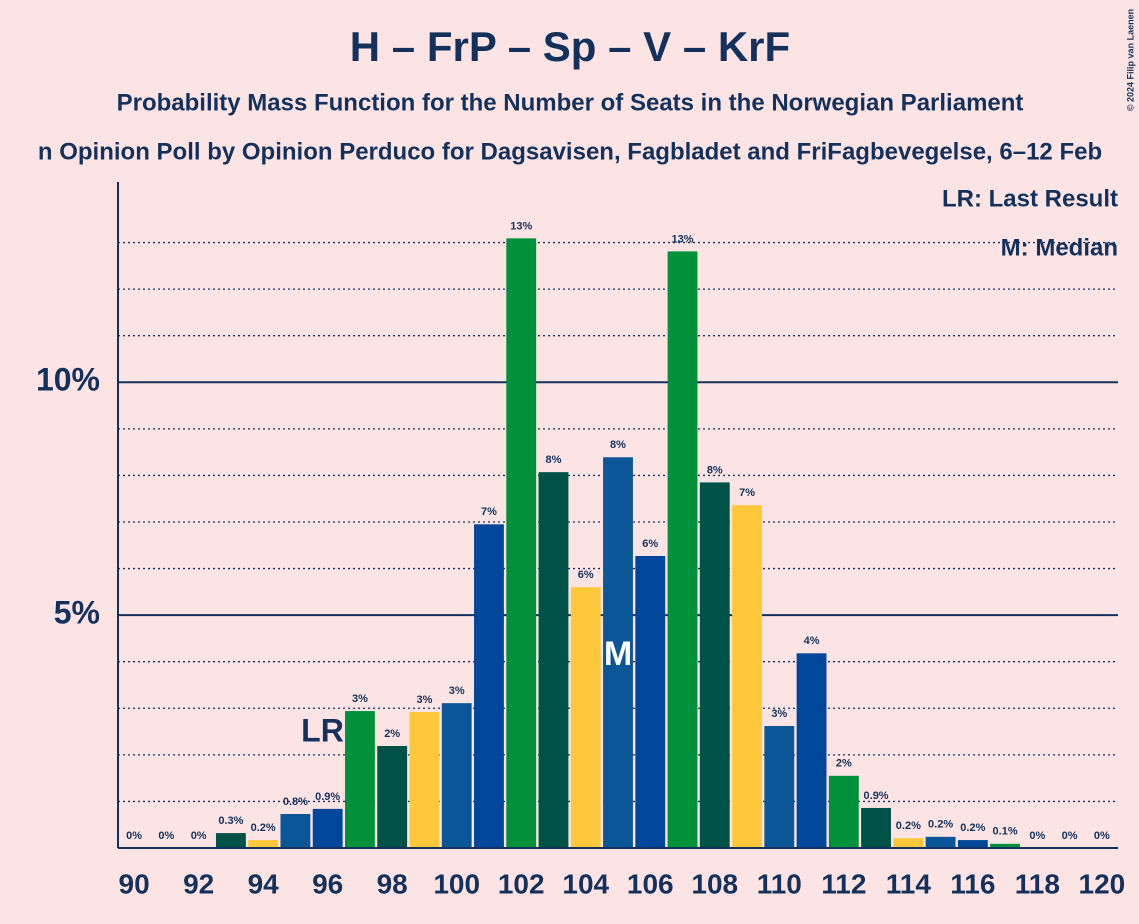 Image resolution: width=1139 pixels, height=924 pixels. I want to click on x-tick-label: 90, so click(134, 883).